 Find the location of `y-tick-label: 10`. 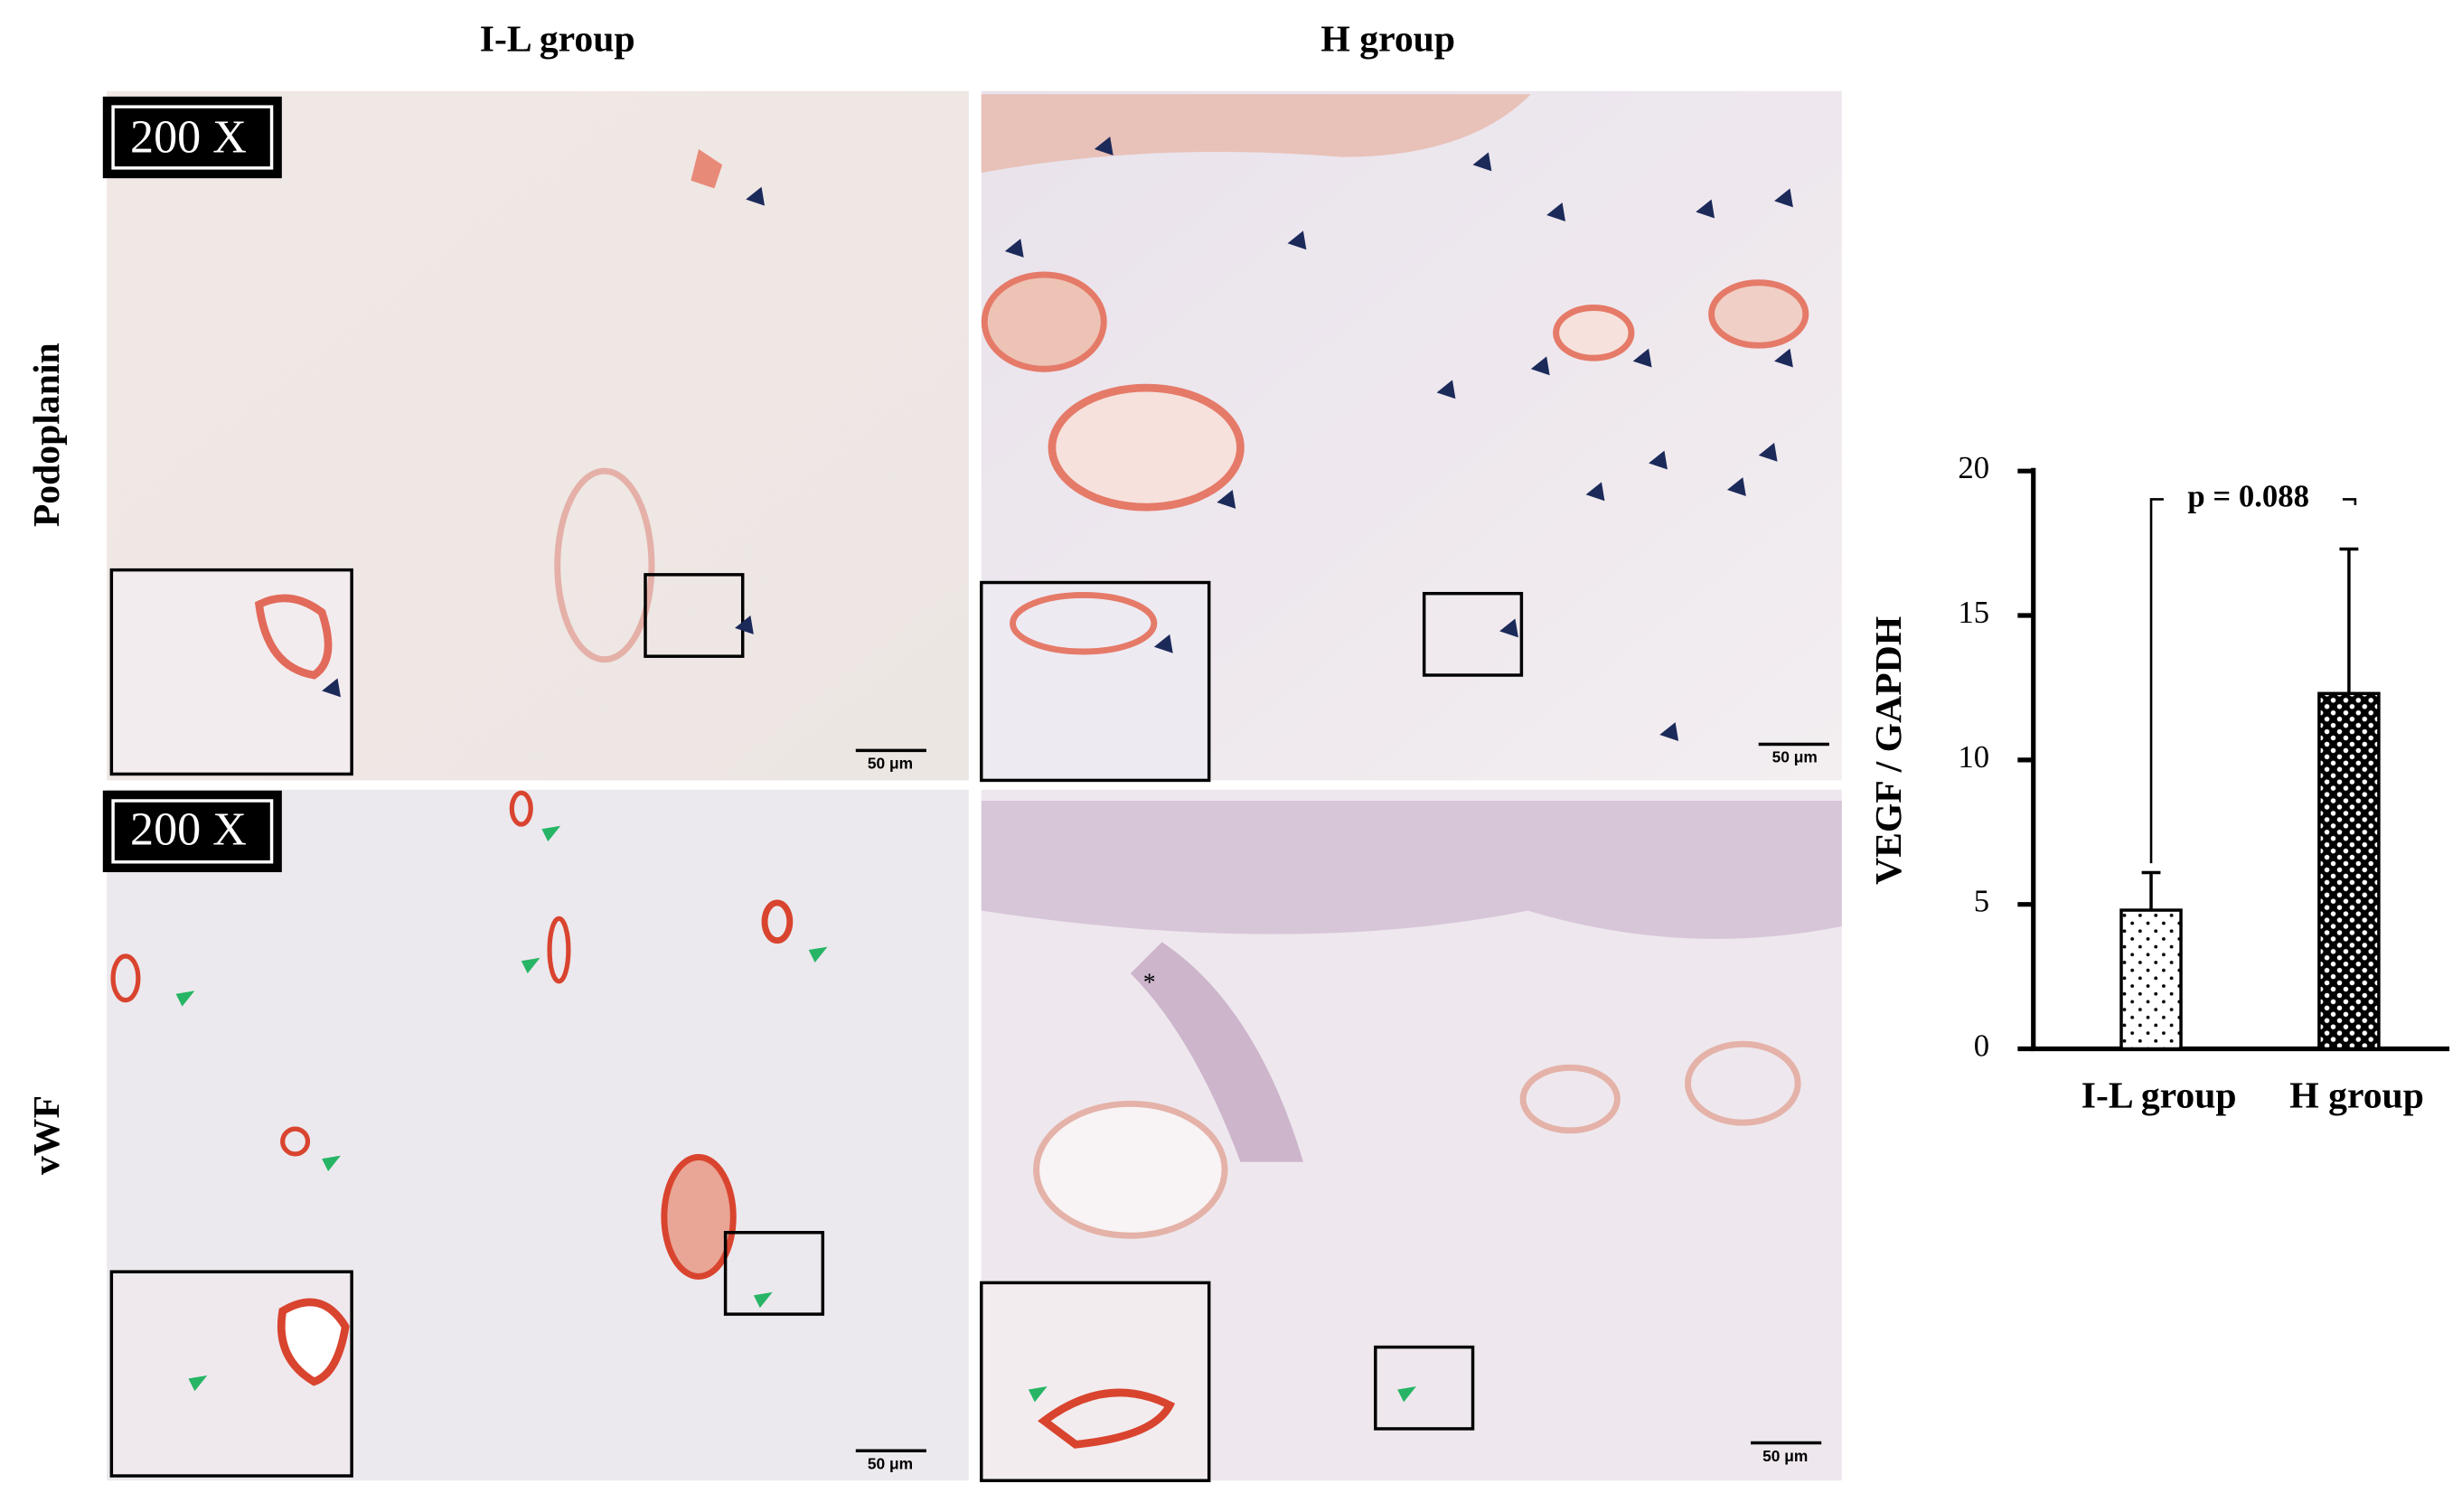

y-tick-label: 10 is located at coordinates (1973, 757).